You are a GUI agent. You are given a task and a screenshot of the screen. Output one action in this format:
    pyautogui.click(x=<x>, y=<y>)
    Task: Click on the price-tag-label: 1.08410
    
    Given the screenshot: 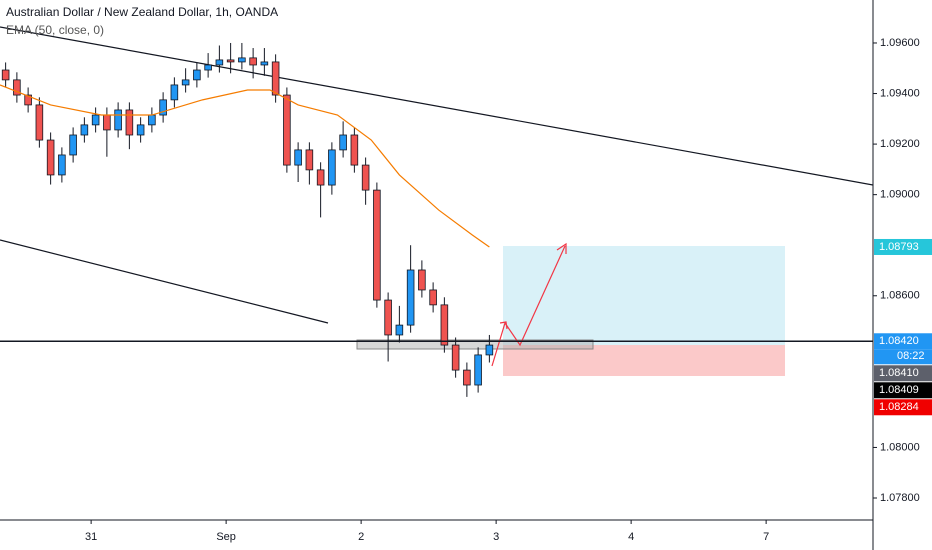 What is the action you would take?
    pyautogui.click(x=899, y=373)
    